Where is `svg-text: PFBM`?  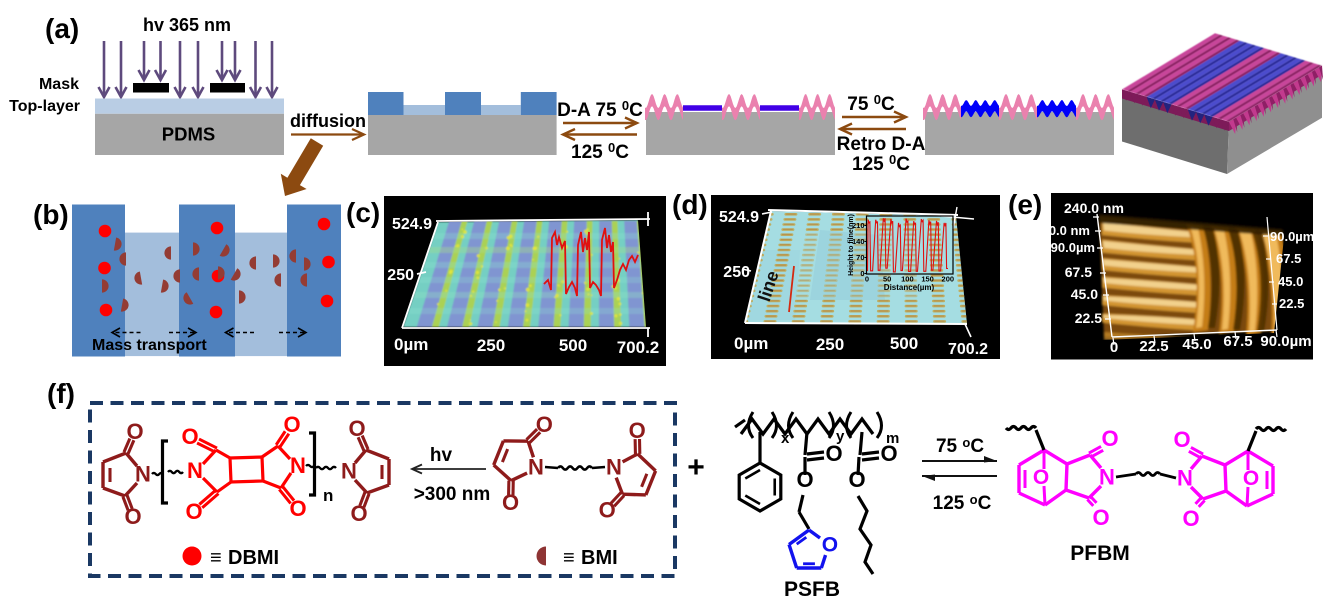 svg-text: PFBM is located at coordinates (1100, 553).